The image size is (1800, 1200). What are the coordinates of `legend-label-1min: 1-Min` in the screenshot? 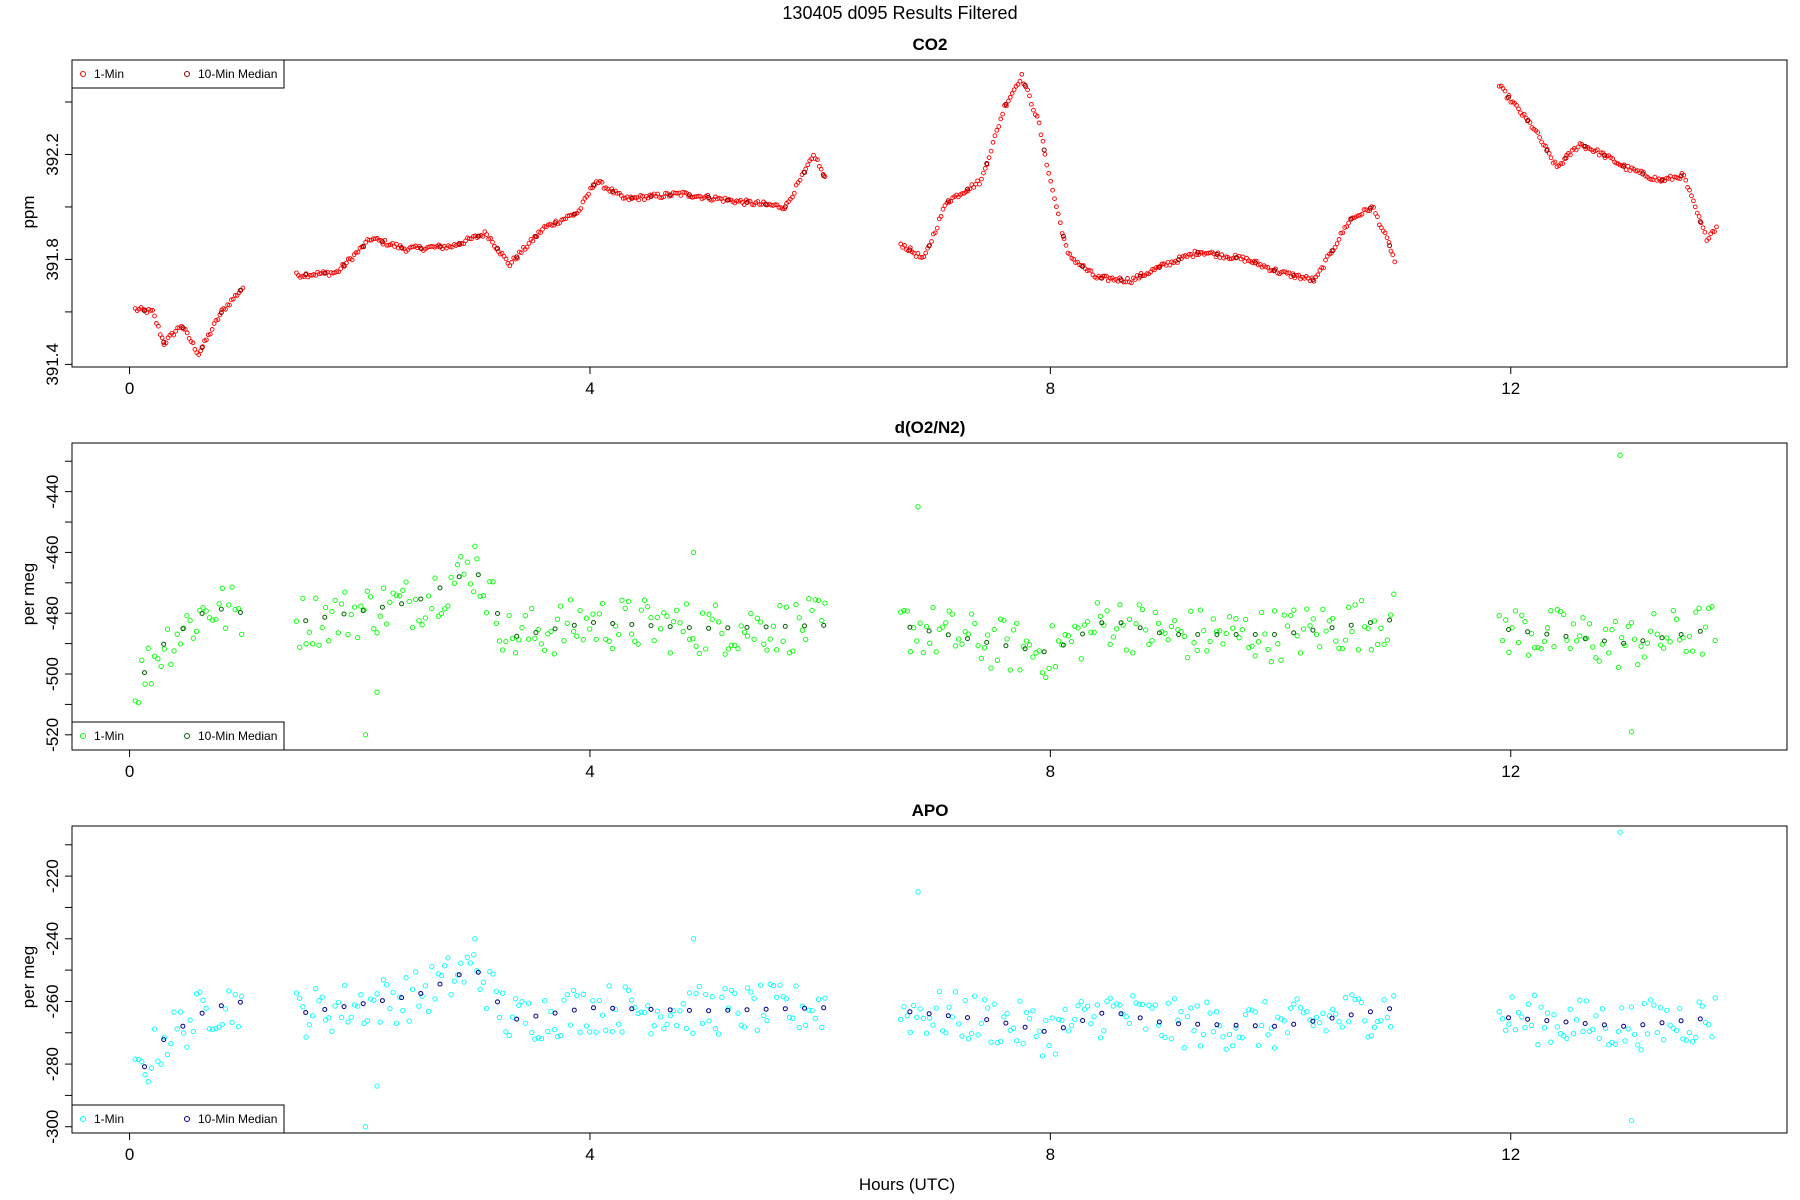 It's located at (109, 736).